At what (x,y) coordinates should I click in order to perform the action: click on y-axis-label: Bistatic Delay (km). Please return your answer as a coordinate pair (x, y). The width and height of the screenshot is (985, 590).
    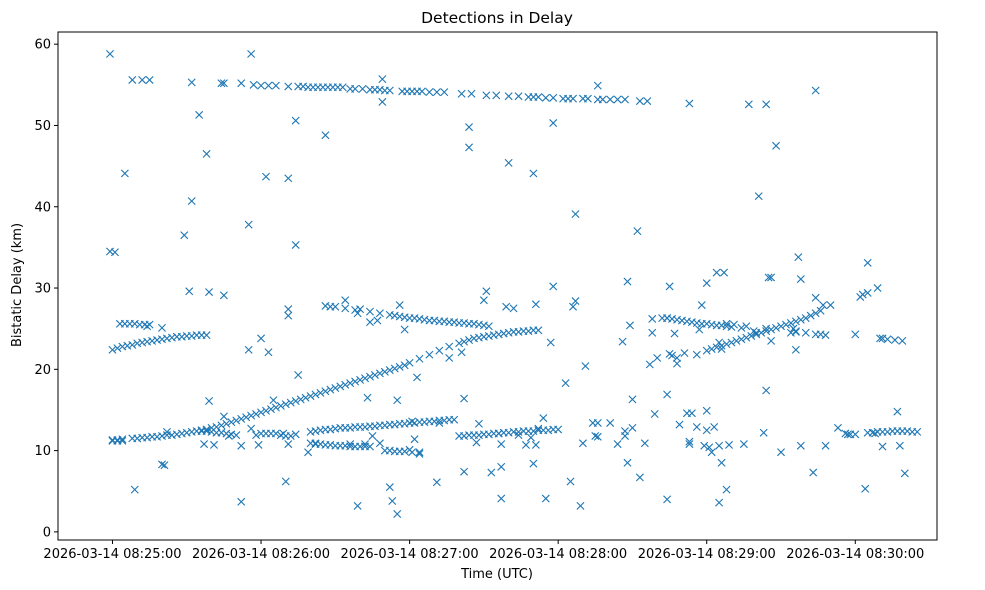
    Looking at the image, I should click on (17, 285).